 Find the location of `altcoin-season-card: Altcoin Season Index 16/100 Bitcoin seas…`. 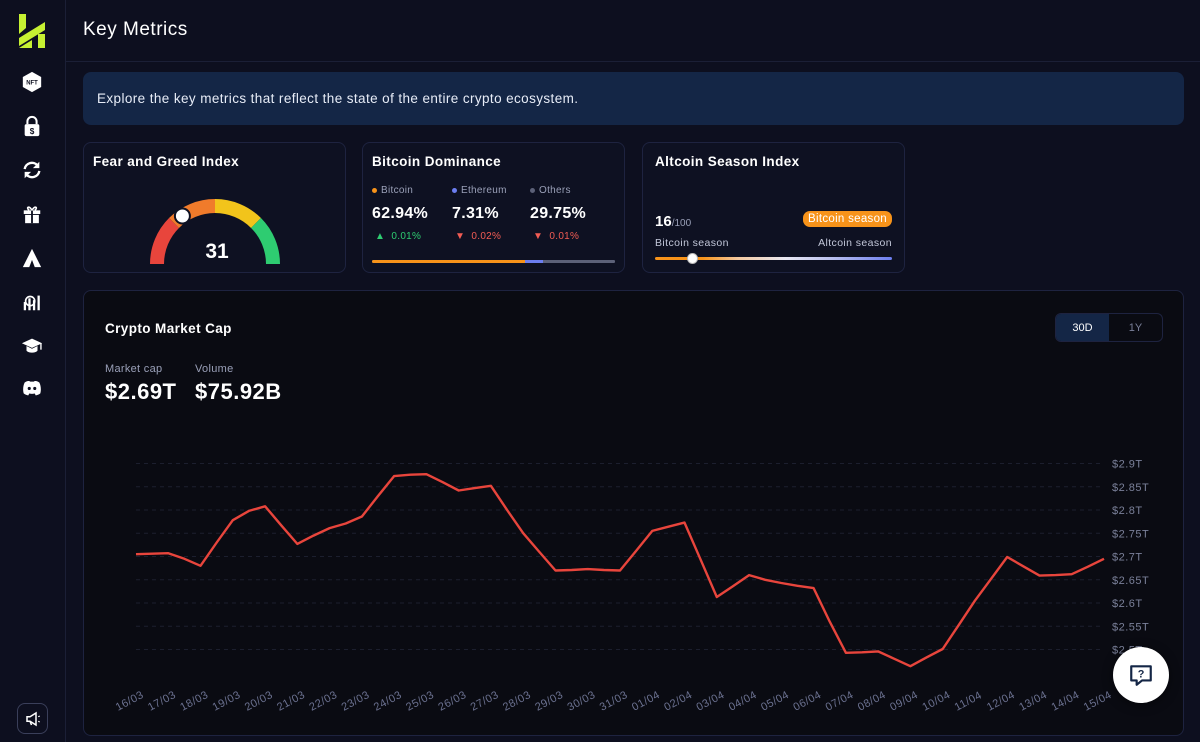

altcoin-season-card: Altcoin Season Index 16/100 Bitcoin seas… is located at coordinates (773, 207).